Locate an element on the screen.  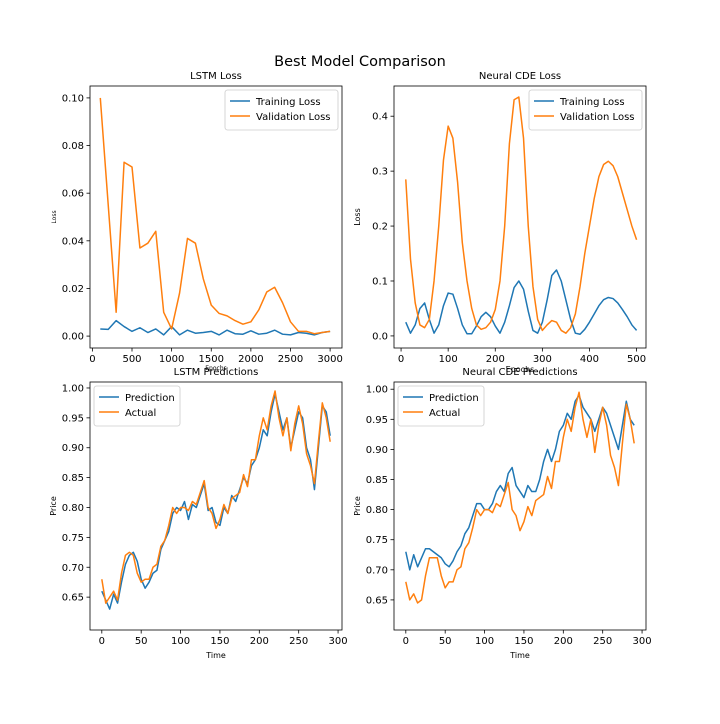
figure-title: Best Model Comparison is located at coordinates (360, 62).